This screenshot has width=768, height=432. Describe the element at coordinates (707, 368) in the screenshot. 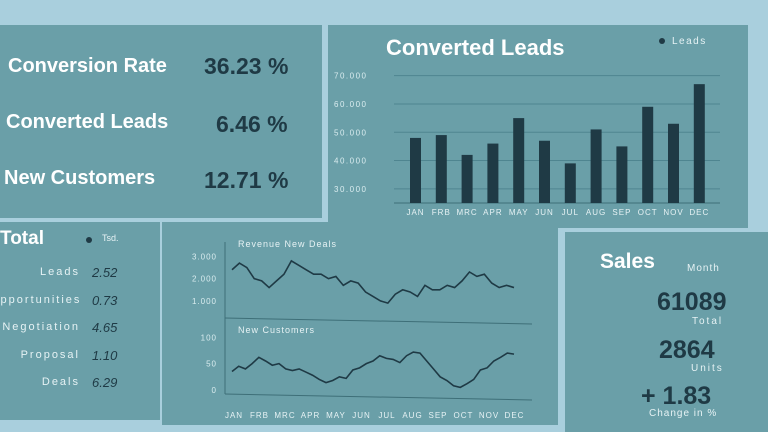

I see `sales-units-label: Units` at that location.